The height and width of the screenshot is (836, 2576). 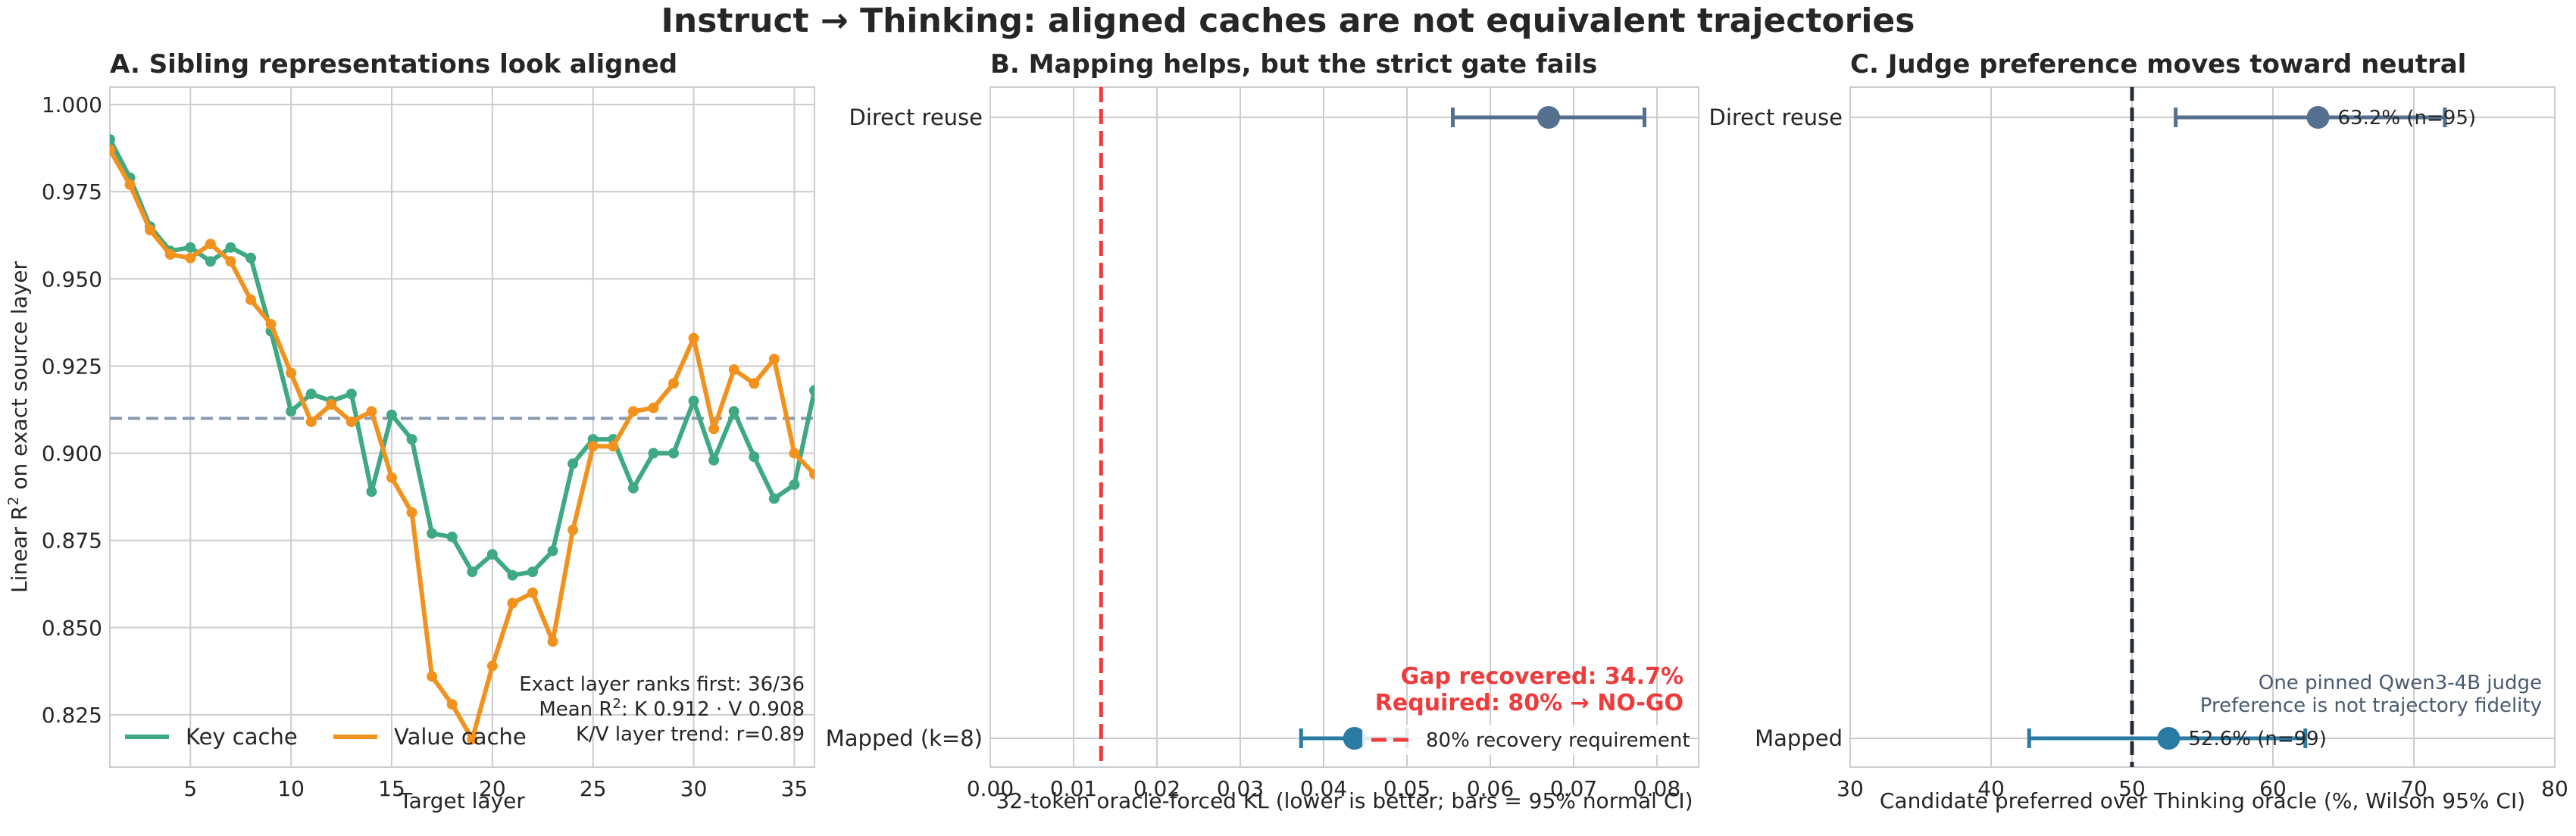 I want to click on panel-a-x-tick-label: 10, so click(x=291, y=788).